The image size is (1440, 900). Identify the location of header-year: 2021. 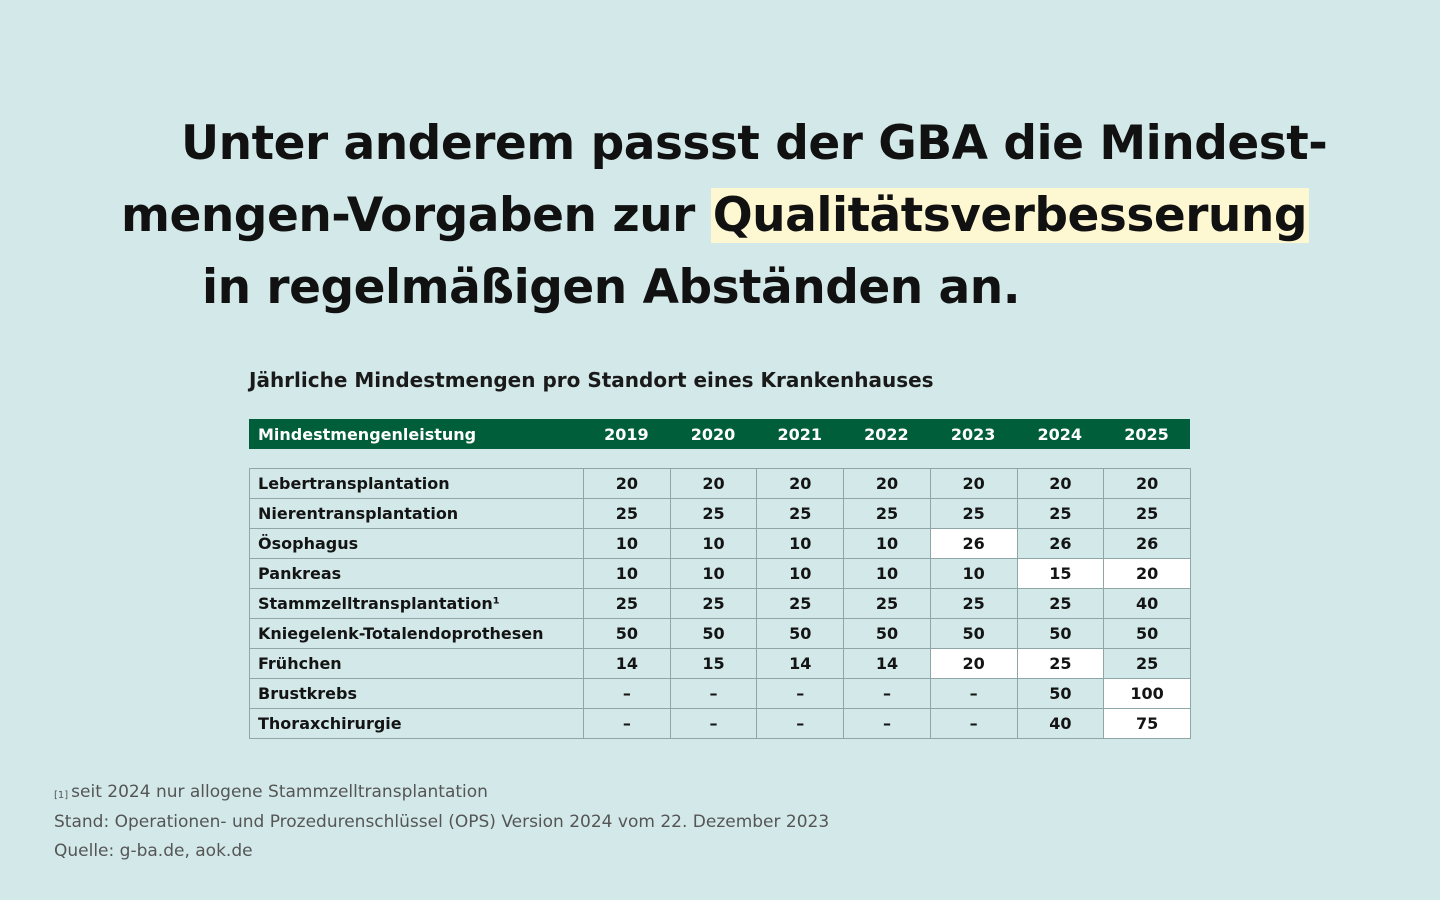
(799, 434).